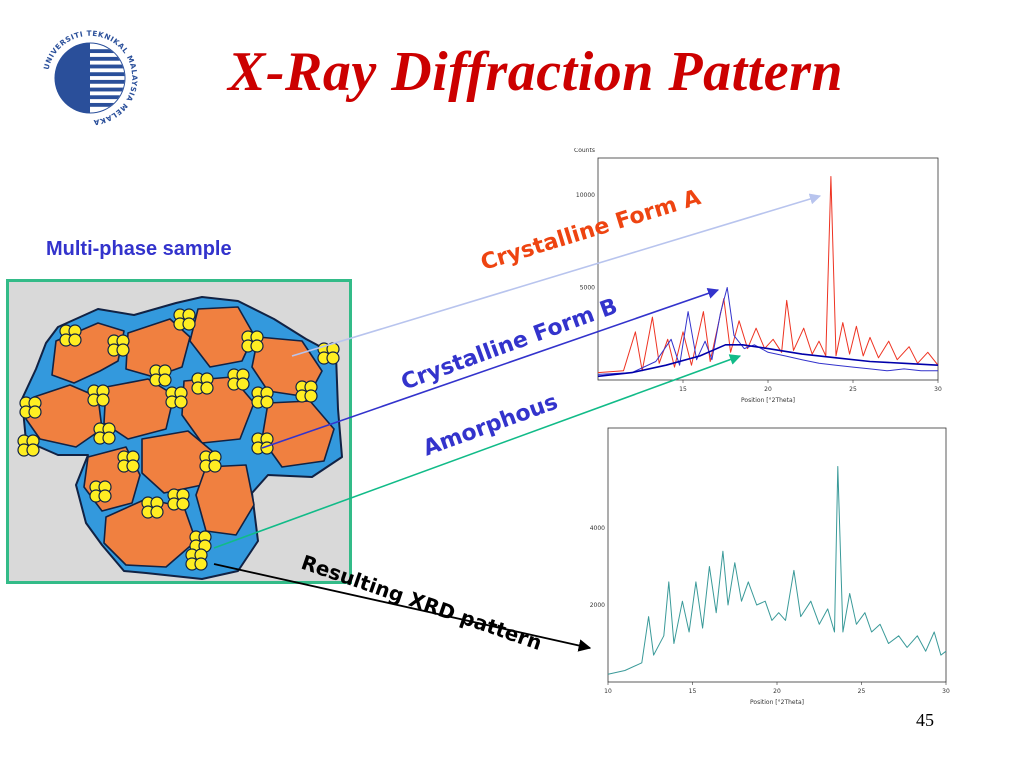  I want to click on y-tick-label: 4000, so click(597, 528).